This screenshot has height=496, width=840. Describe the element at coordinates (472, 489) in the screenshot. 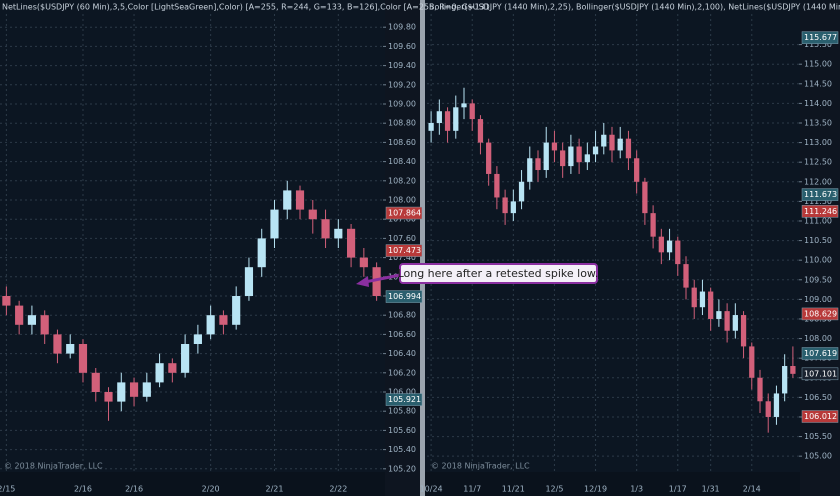

I see `x-tick-label: 11/7` at that location.